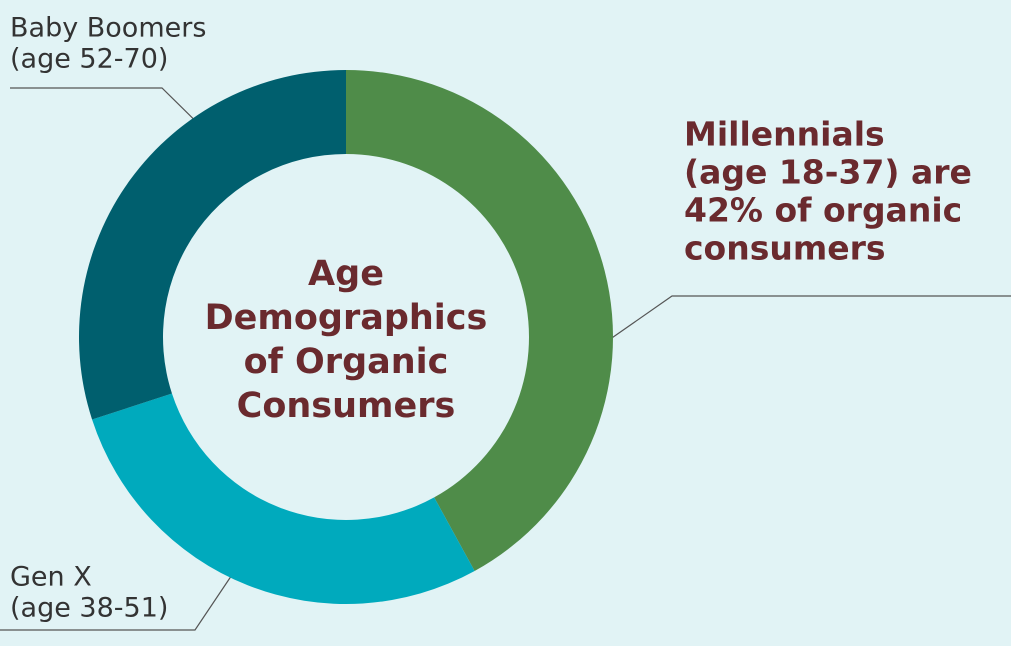 Image resolution: width=1011 pixels, height=646 pixels. What do you see at coordinates (346, 274) in the screenshot?
I see `chart-title: Age` at bounding box center [346, 274].